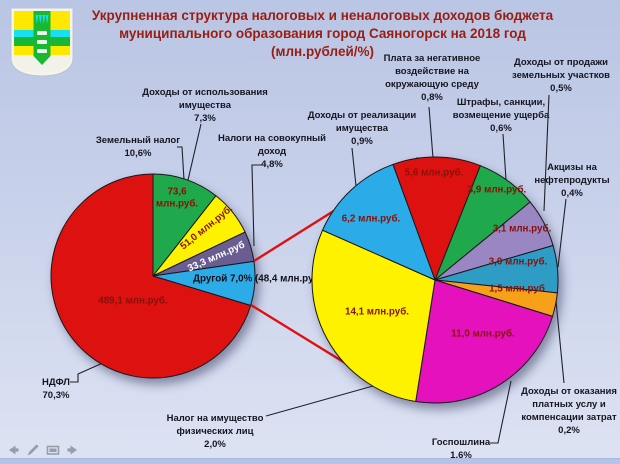 The width and height of the screenshot is (620, 464). I want to click on callout-percent: 7,3%, so click(205, 118).